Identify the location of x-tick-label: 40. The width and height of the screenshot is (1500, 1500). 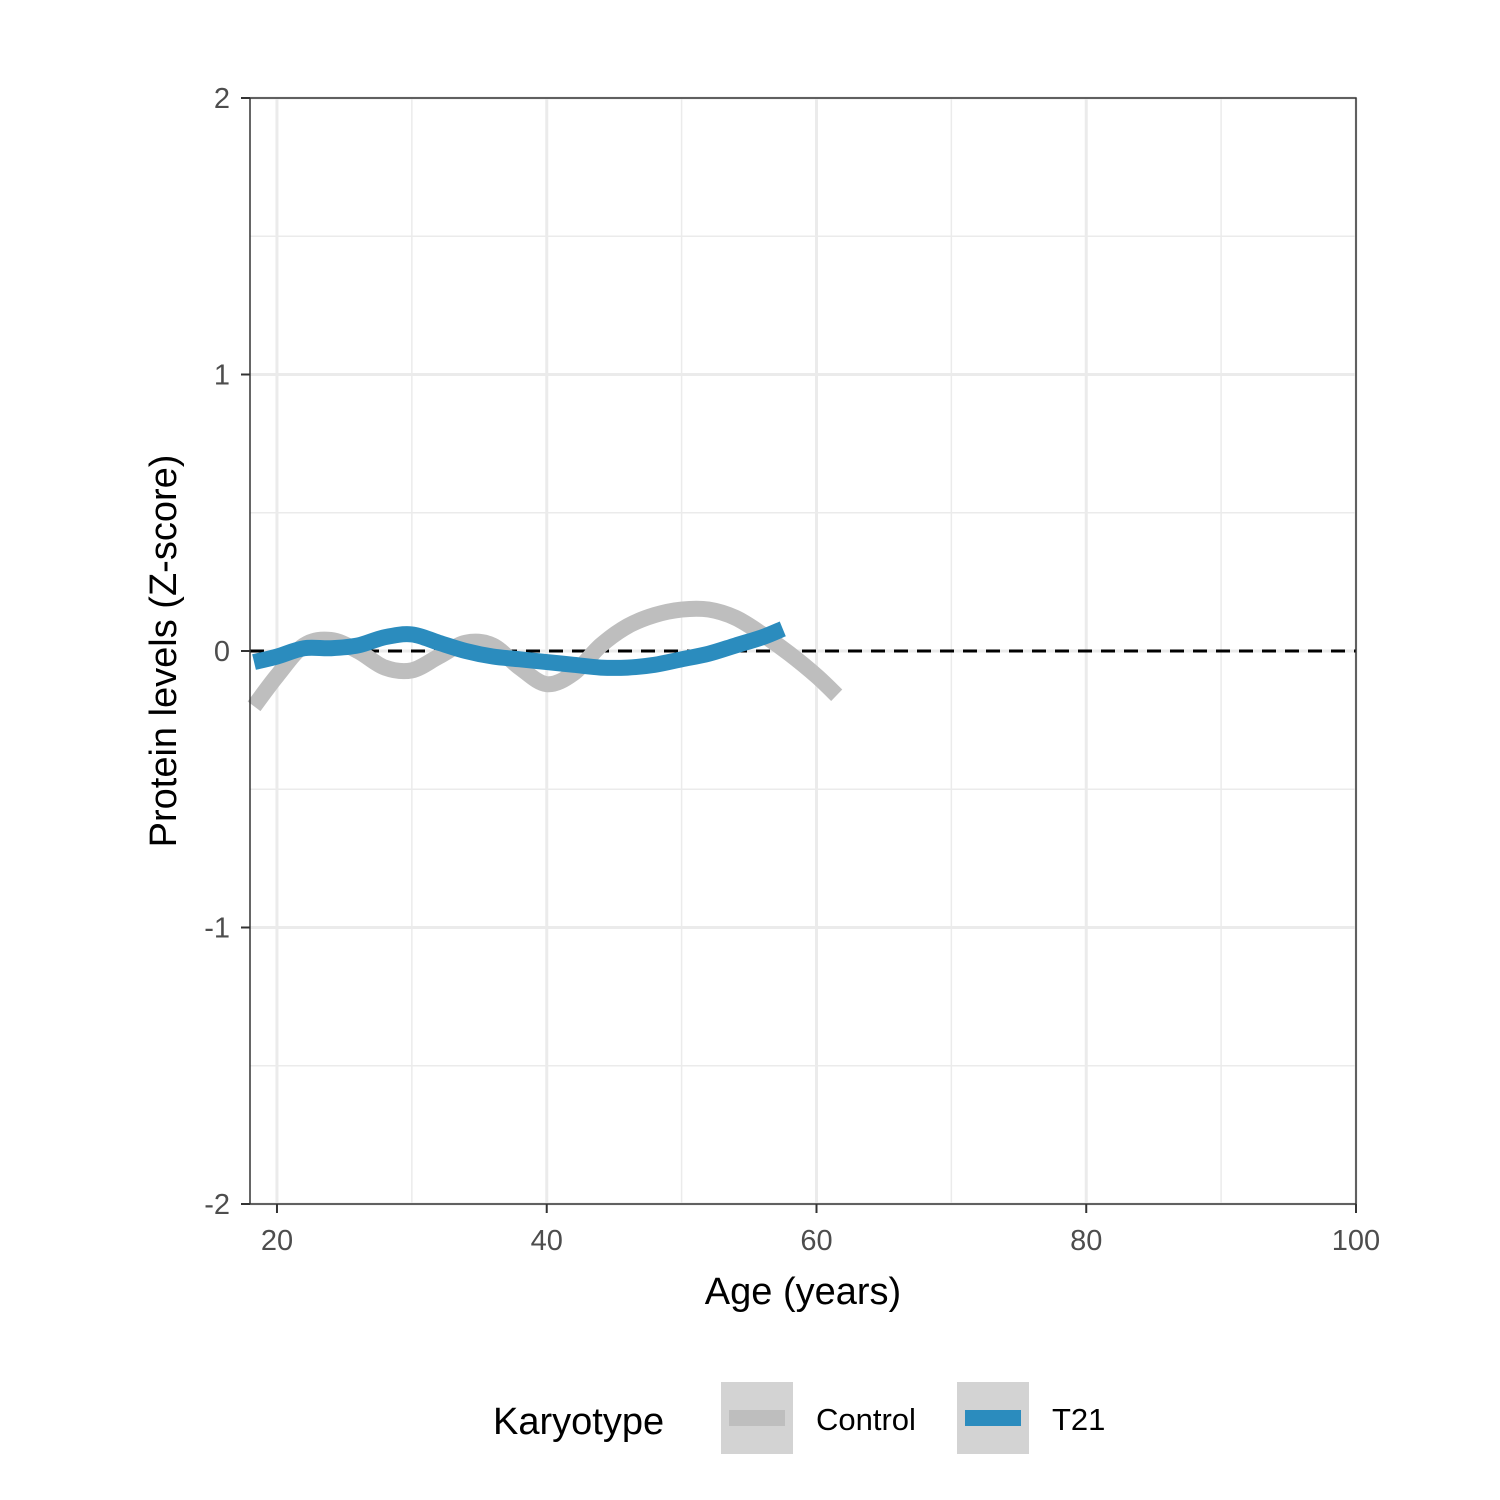
(547, 1241).